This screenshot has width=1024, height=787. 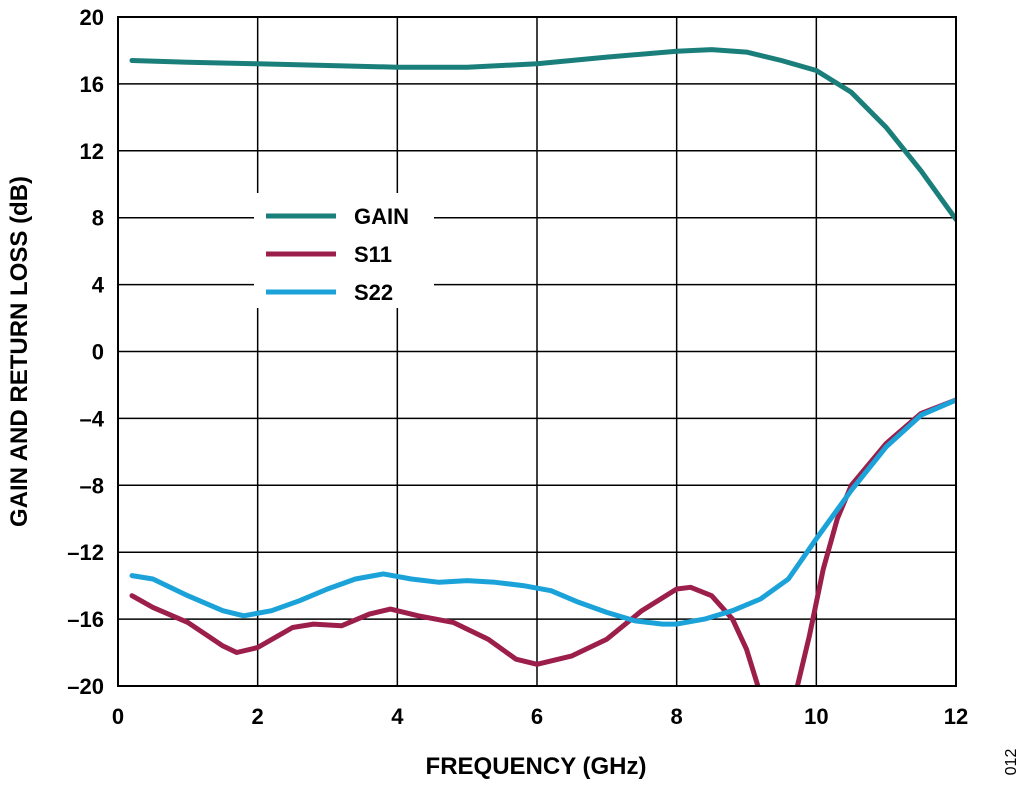 What do you see at coordinates (98, 285) in the screenshot?
I see `y-tick-label: 4` at bounding box center [98, 285].